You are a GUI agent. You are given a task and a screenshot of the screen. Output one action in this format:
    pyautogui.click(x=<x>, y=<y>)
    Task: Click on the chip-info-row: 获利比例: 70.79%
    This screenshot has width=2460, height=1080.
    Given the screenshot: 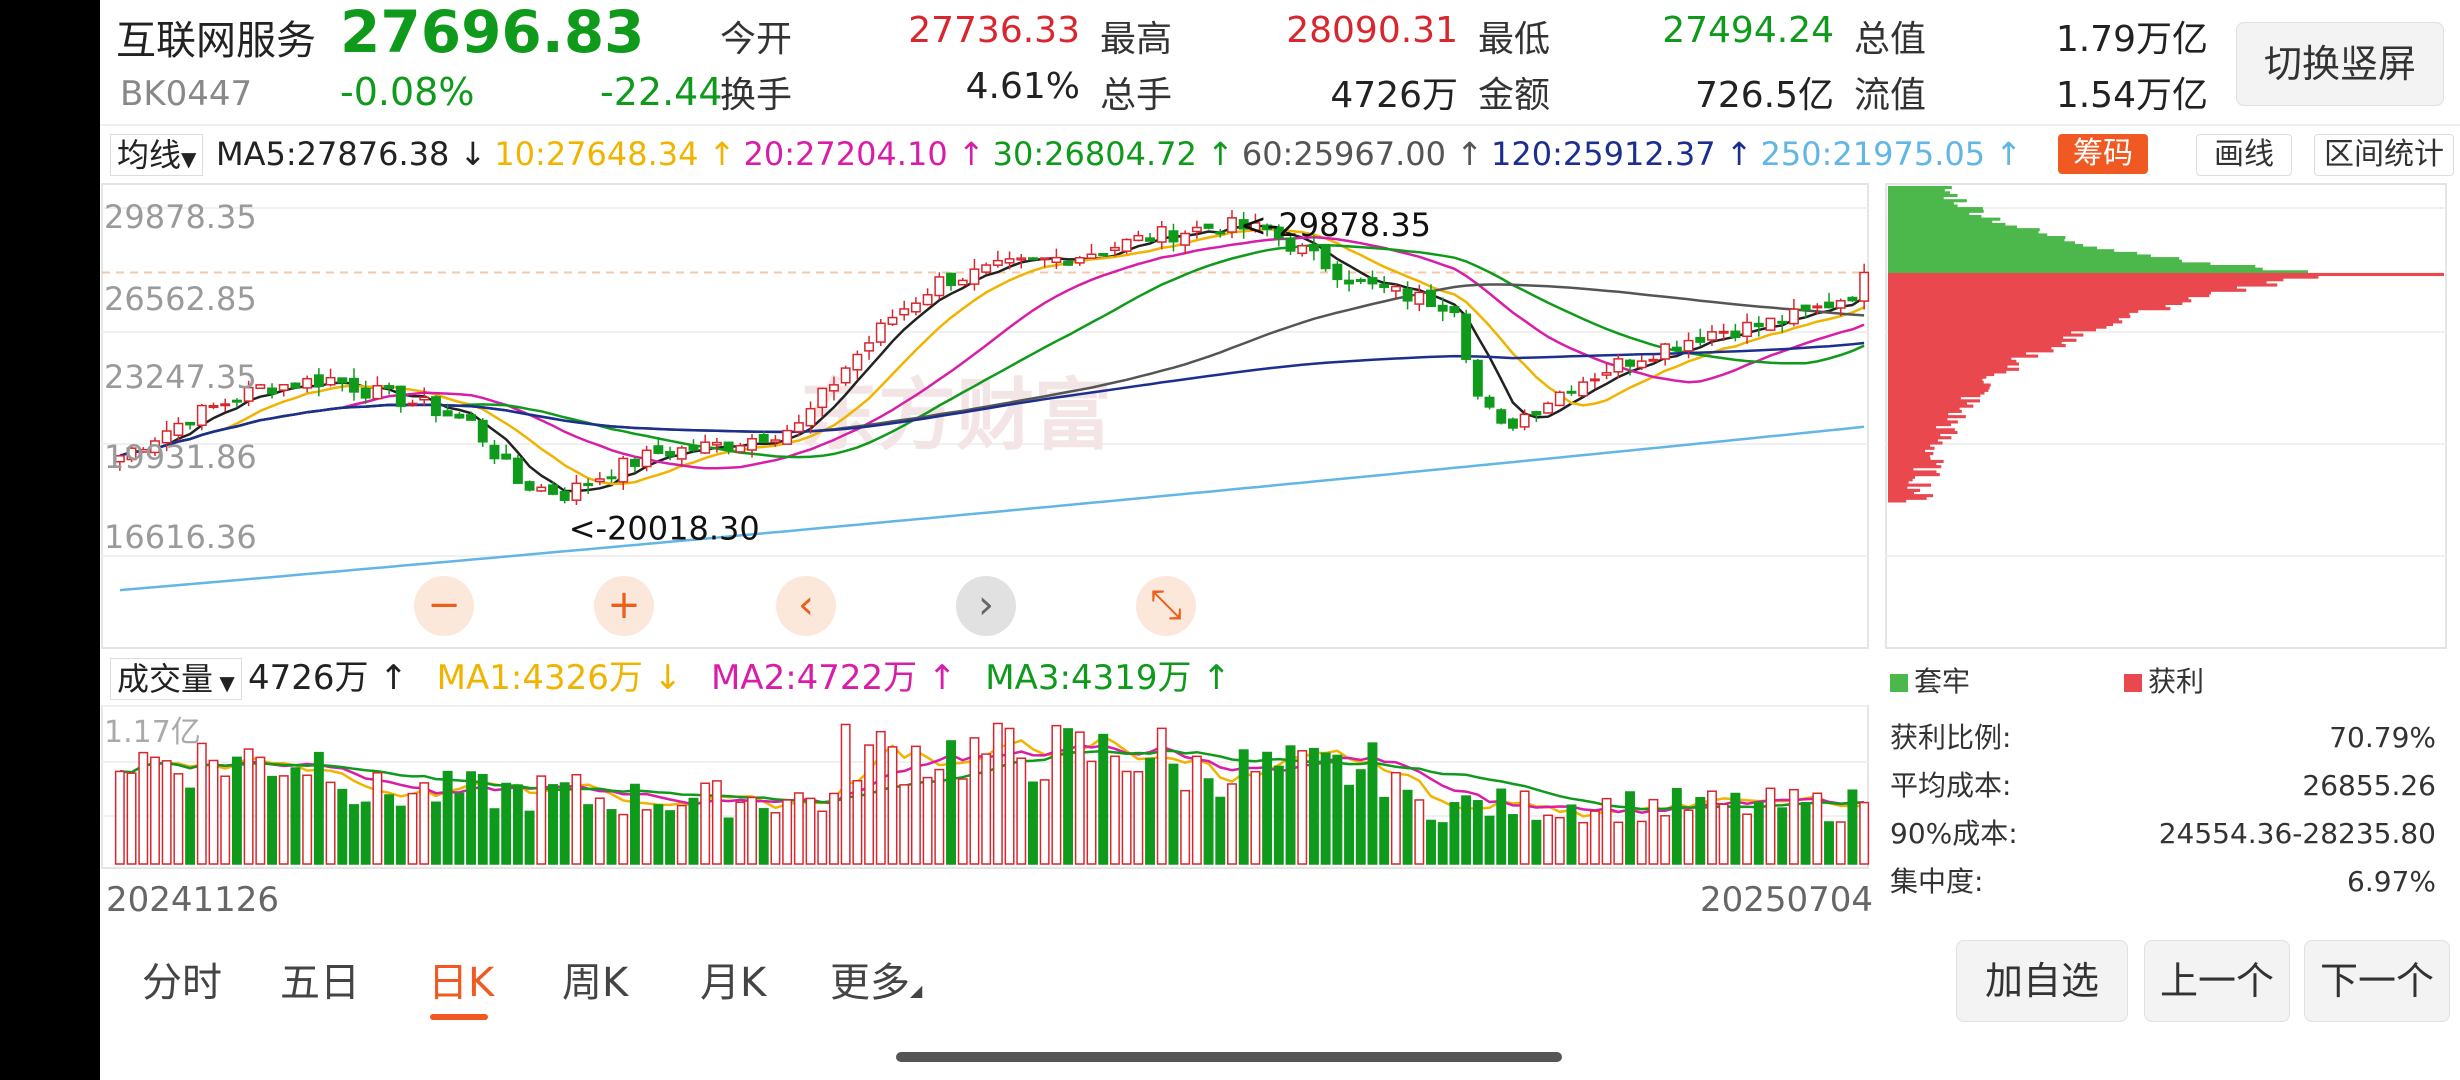 What is the action you would take?
    pyautogui.click(x=2163, y=738)
    